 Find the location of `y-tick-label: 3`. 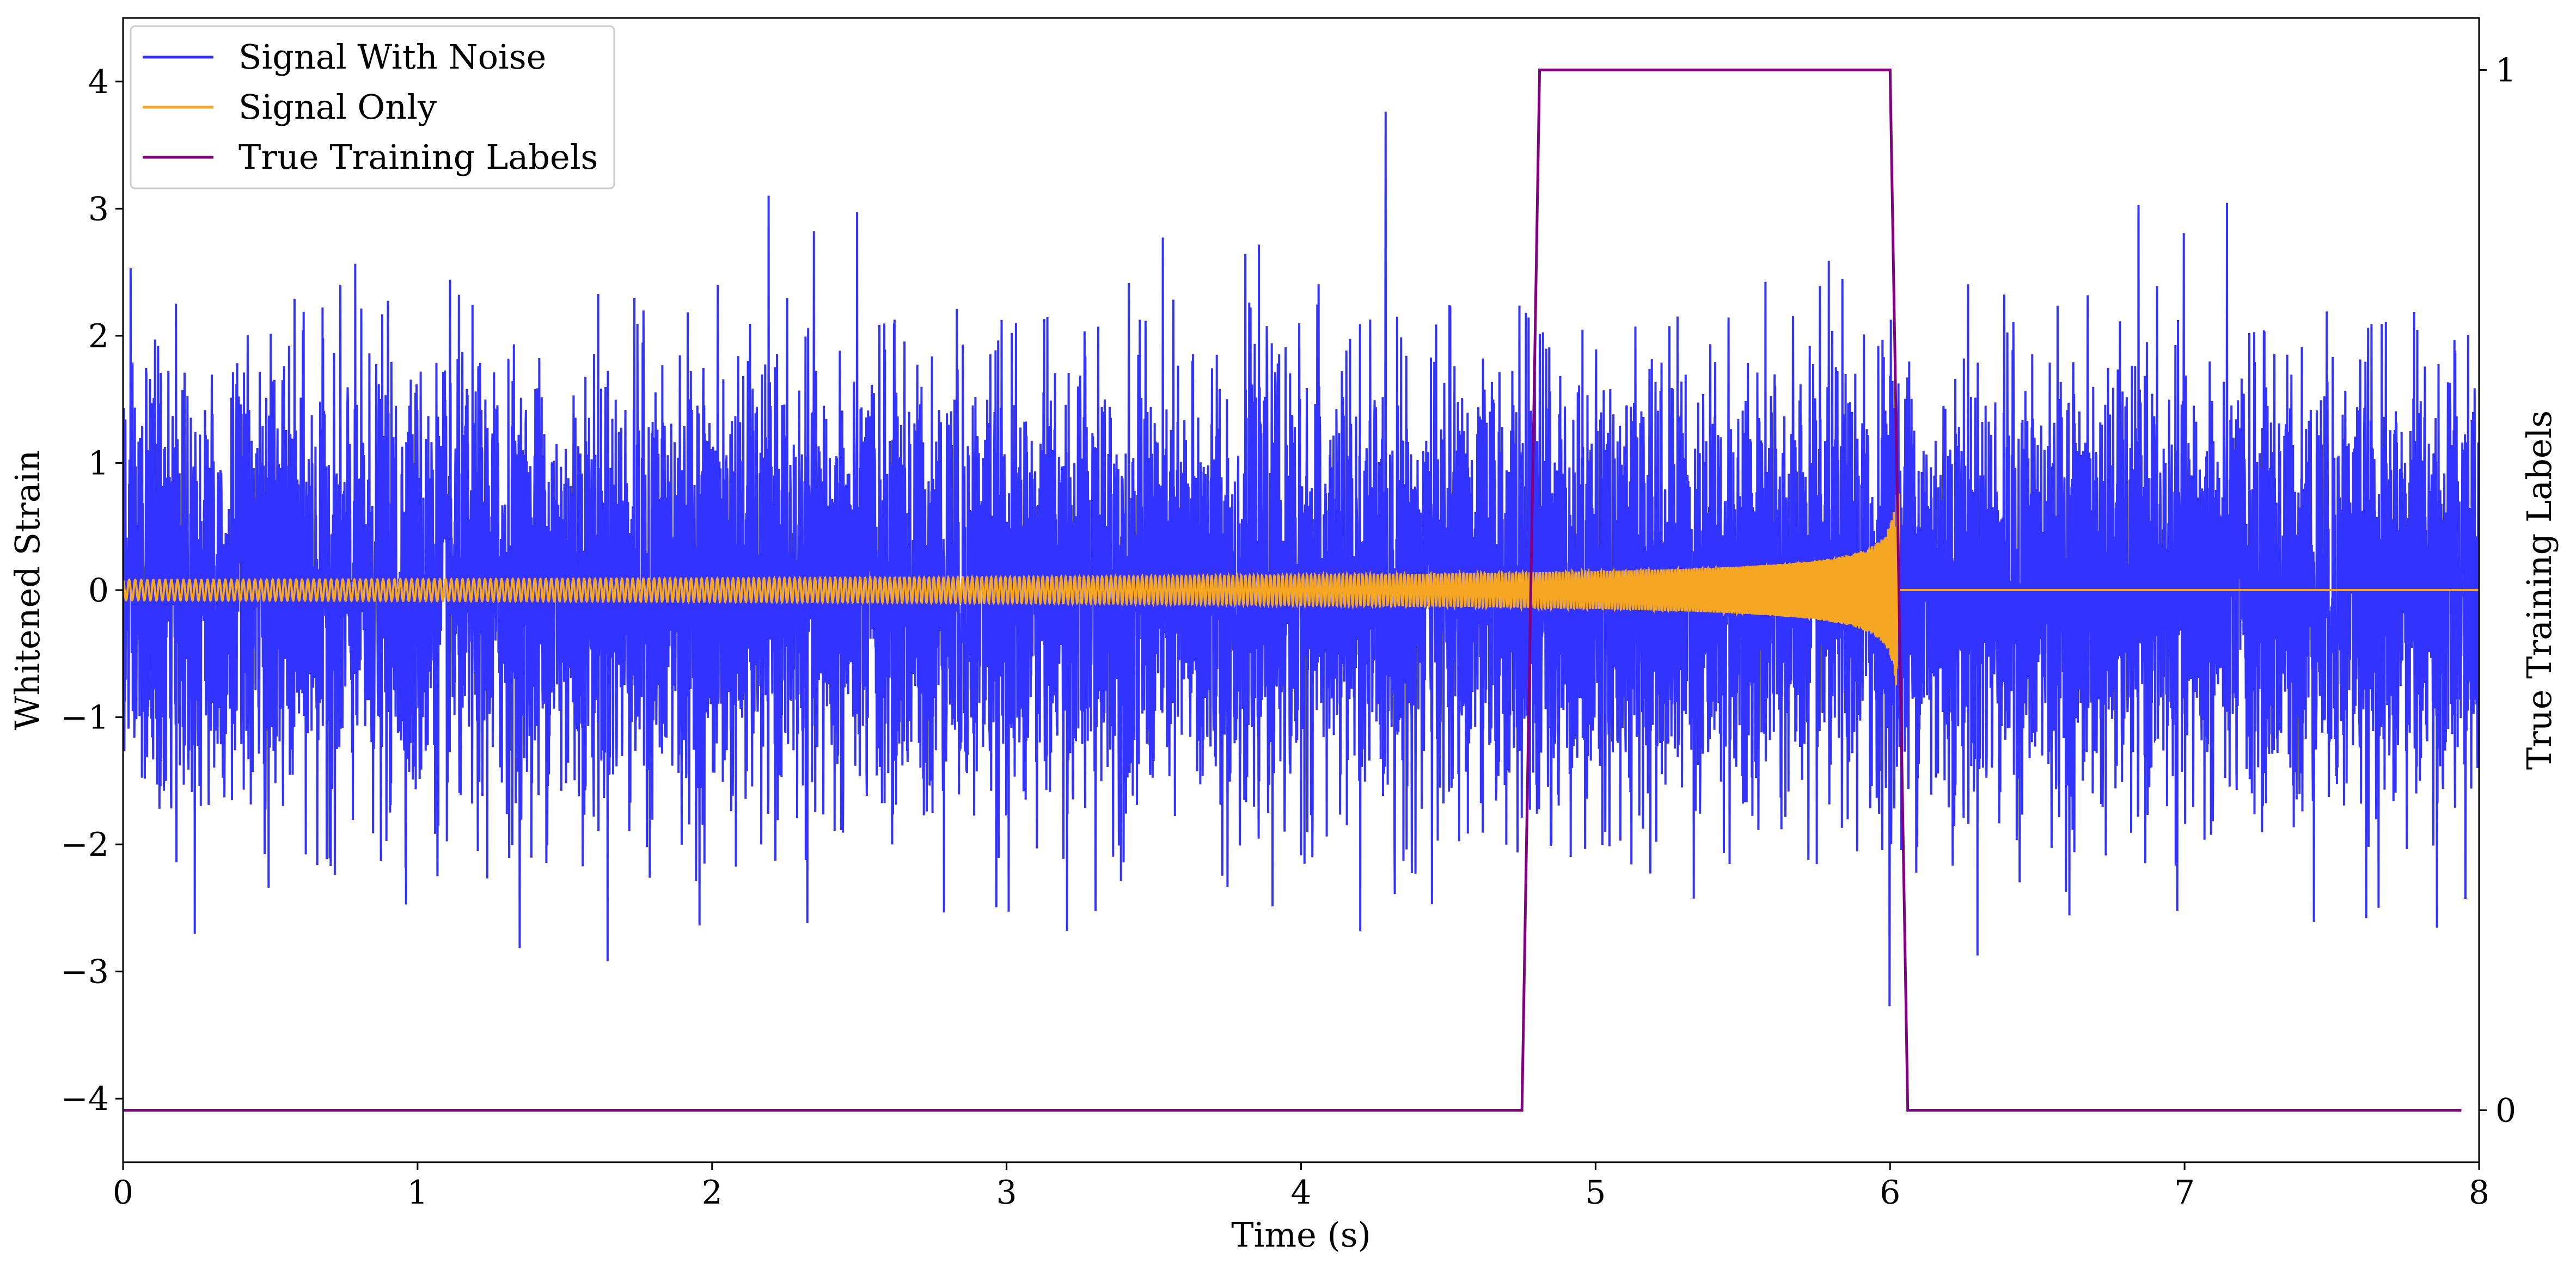

y-tick-label: 3 is located at coordinates (98, 209).